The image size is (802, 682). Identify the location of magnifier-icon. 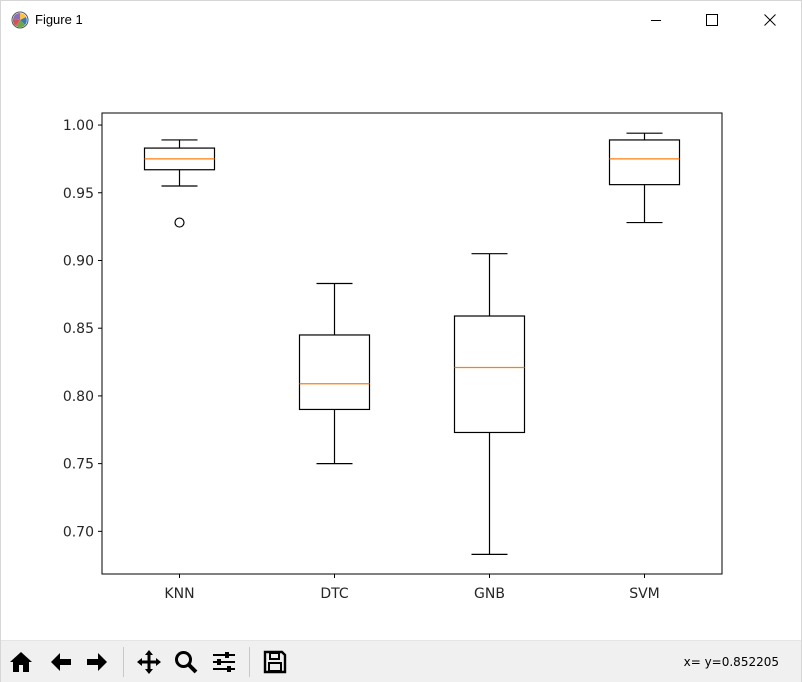
(186, 662).